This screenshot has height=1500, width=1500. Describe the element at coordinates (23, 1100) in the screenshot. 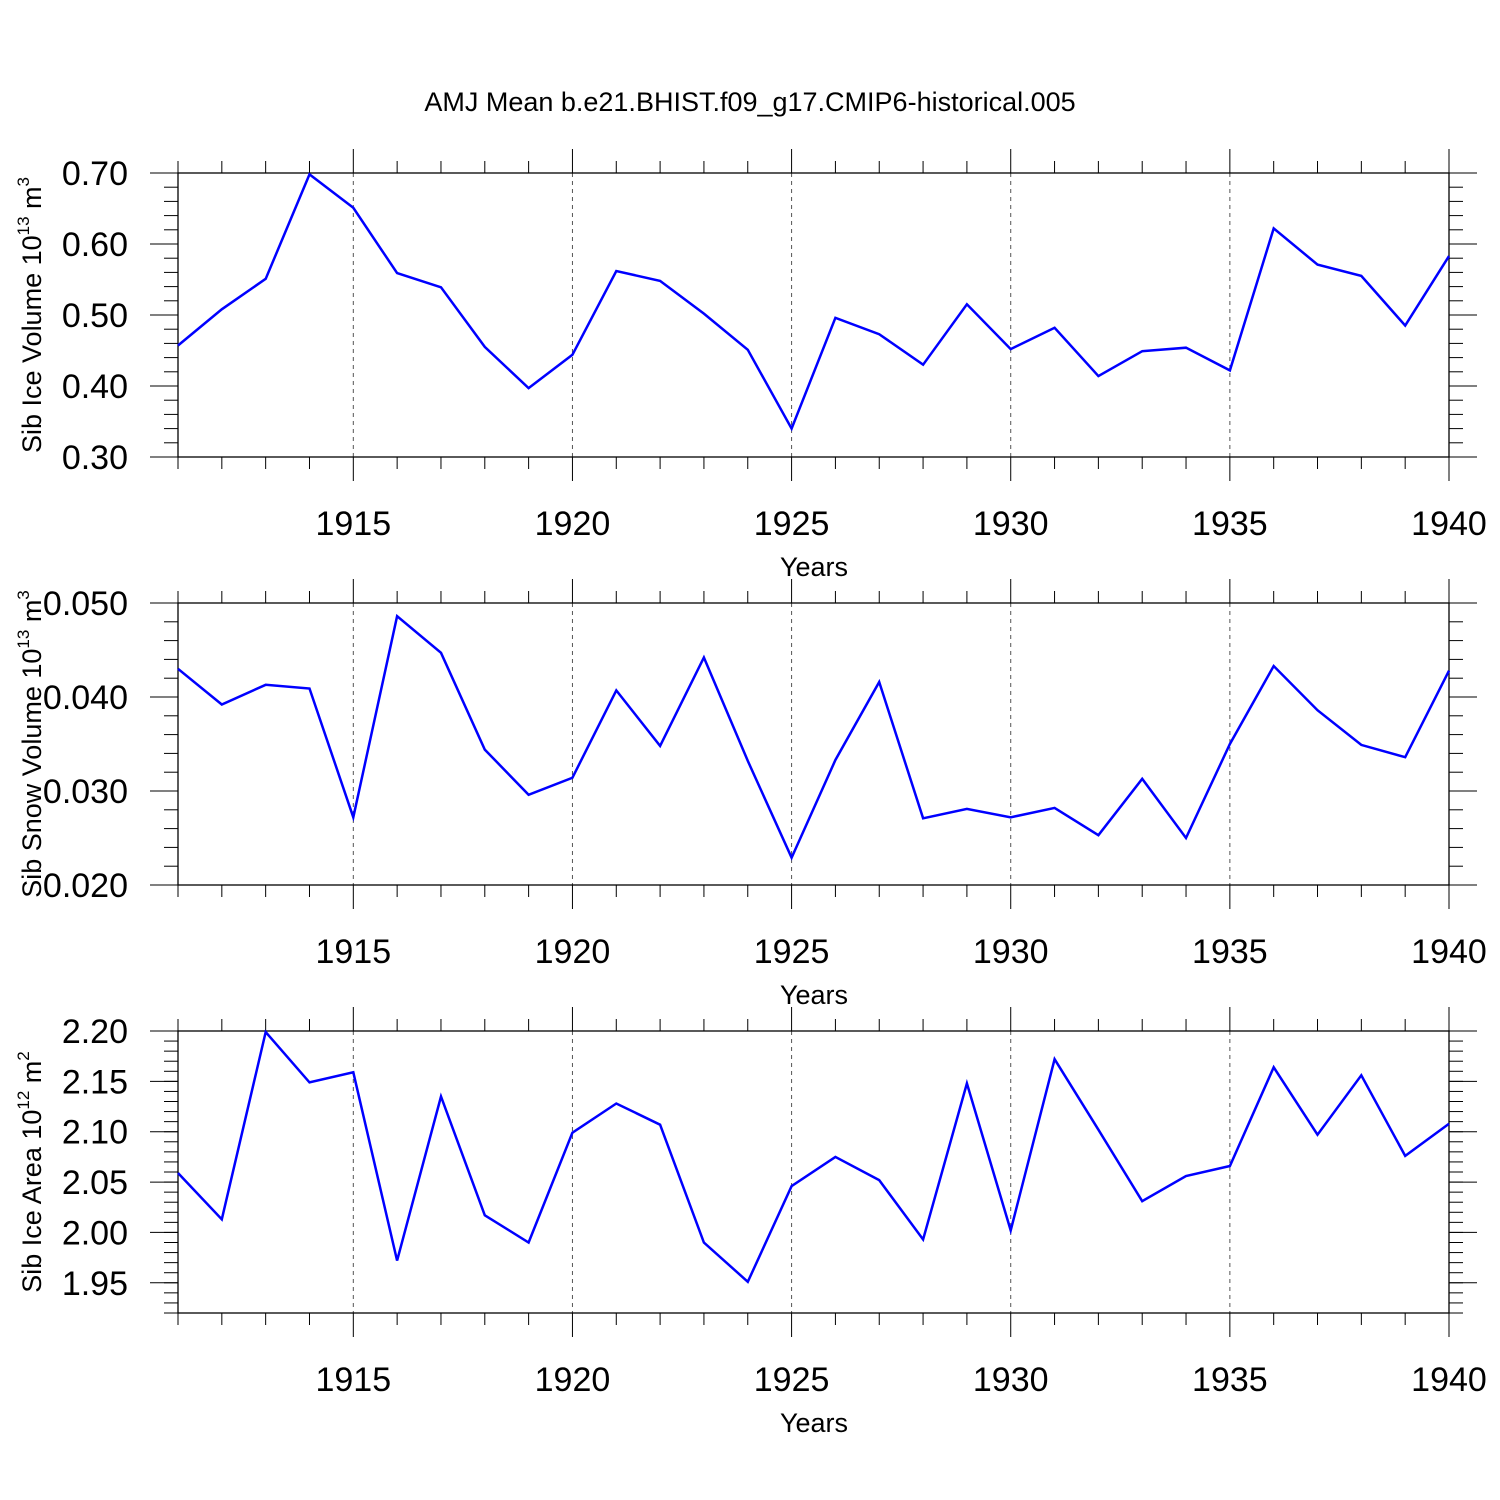

I see `y-axis-title-exponent: 12` at that location.